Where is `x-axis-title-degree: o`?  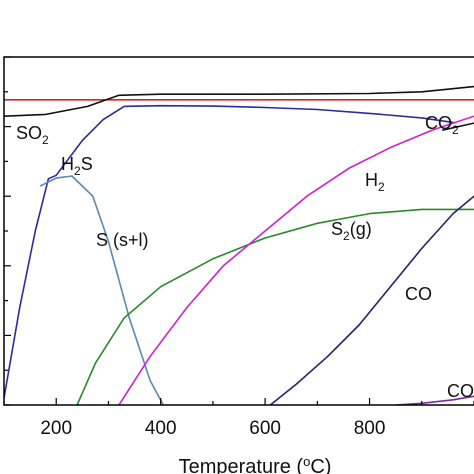 x-axis-title-degree: o is located at coordinates (306, 461).